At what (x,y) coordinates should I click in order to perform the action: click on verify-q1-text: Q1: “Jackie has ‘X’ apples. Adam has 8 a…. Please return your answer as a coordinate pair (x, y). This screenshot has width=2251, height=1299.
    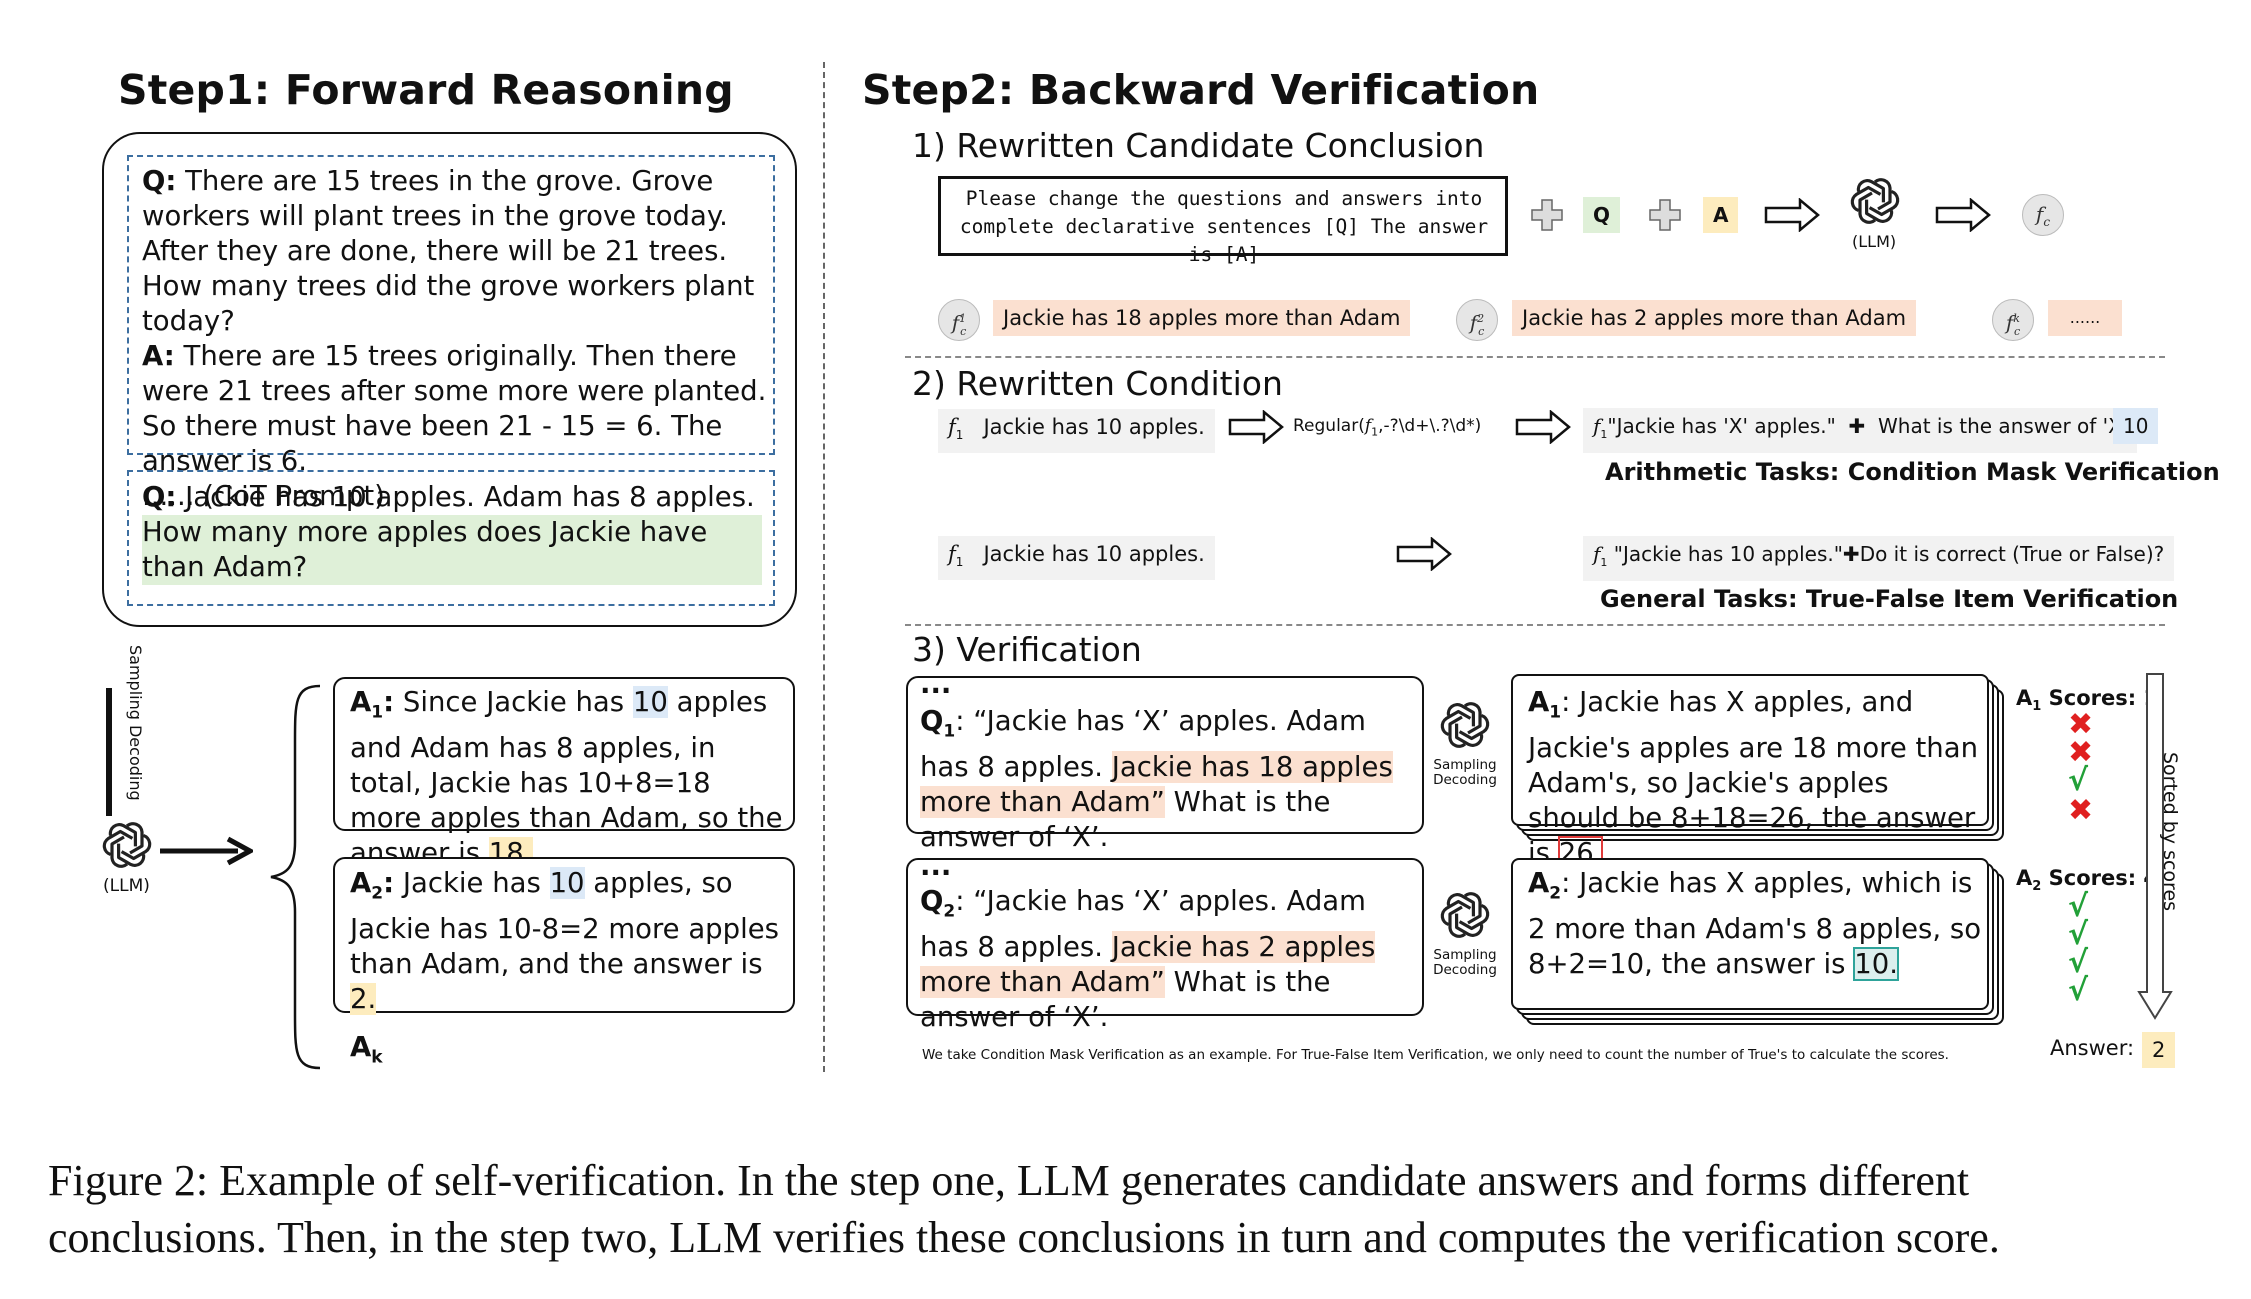
    Looking at the image, I should click on (1156, 779).